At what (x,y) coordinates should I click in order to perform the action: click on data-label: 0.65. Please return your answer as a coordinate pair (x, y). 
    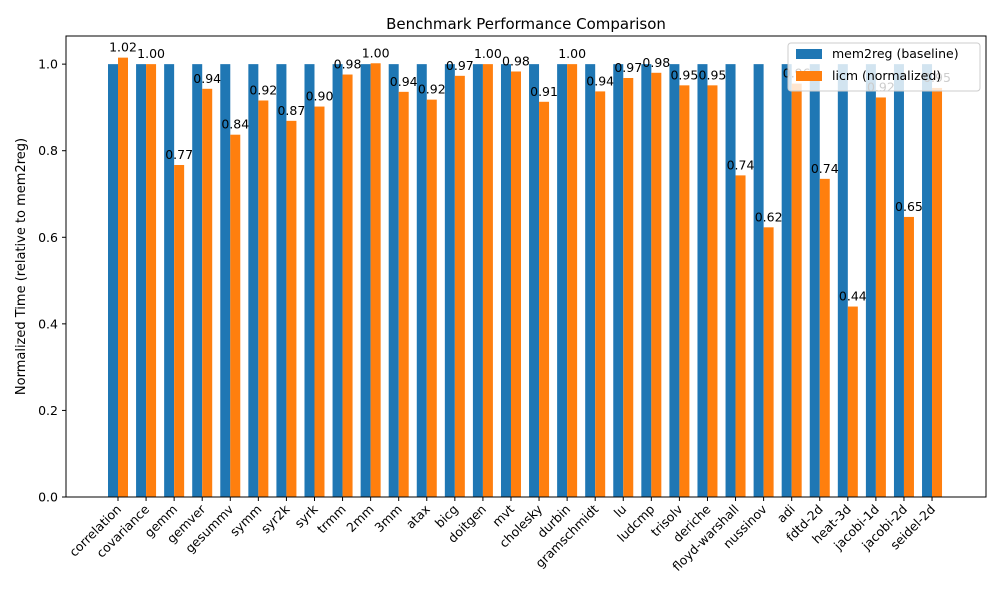
    Looking at the image, I should click on (909, 206).